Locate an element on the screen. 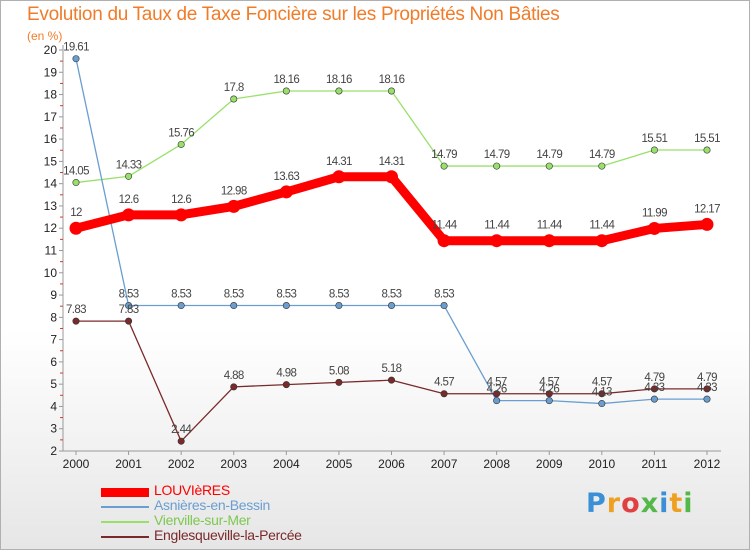  x-tick-label: 2012 is located at coordinates (707, 464).